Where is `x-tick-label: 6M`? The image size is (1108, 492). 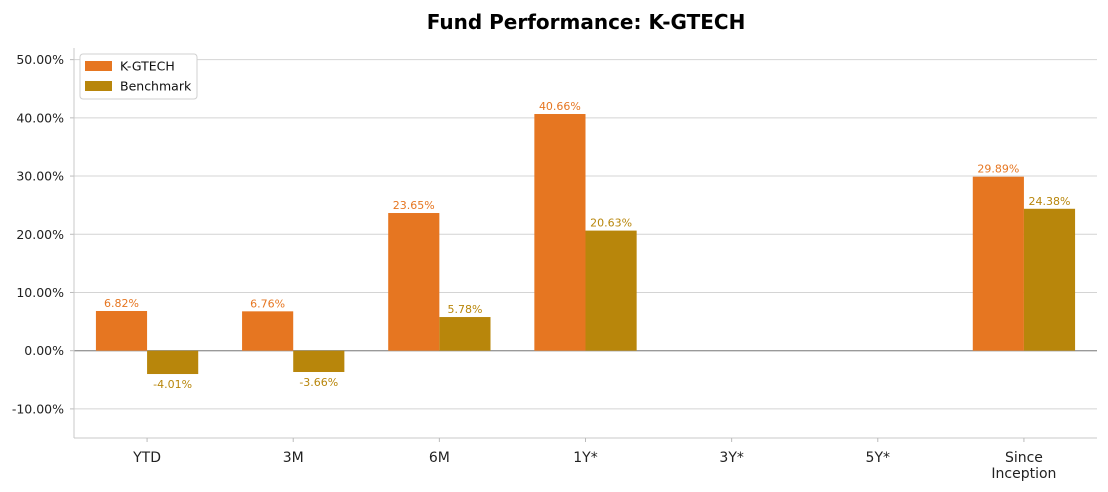 x-tick-label: 6M is located at coordinates (439, 458).